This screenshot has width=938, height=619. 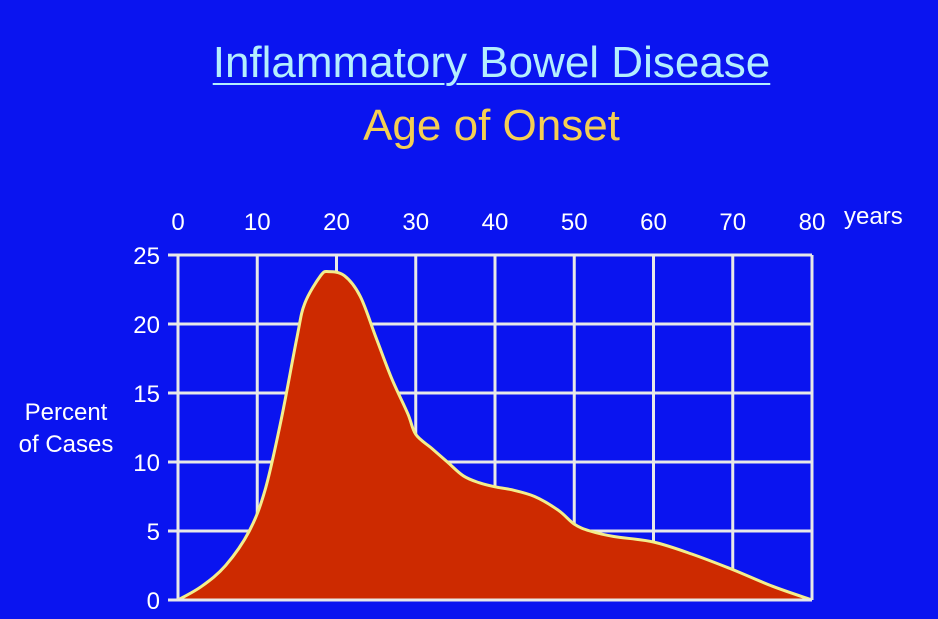 I want to click on y-tick-label: 10, so click(x=146, y=463).